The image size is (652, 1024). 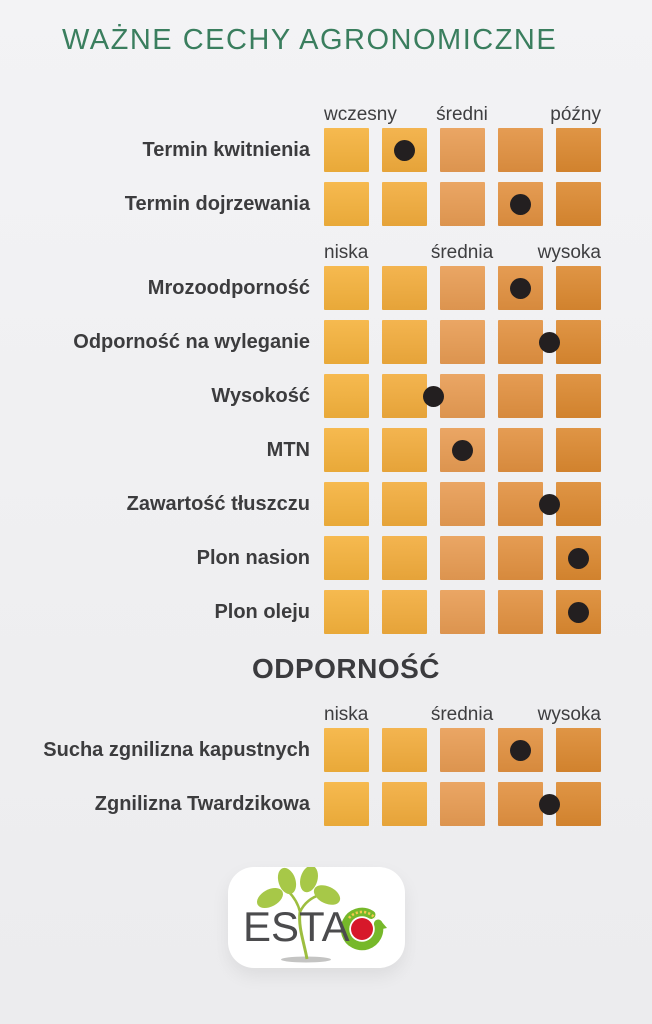 I want to click on esta-logo, so click(x=322, y=915).